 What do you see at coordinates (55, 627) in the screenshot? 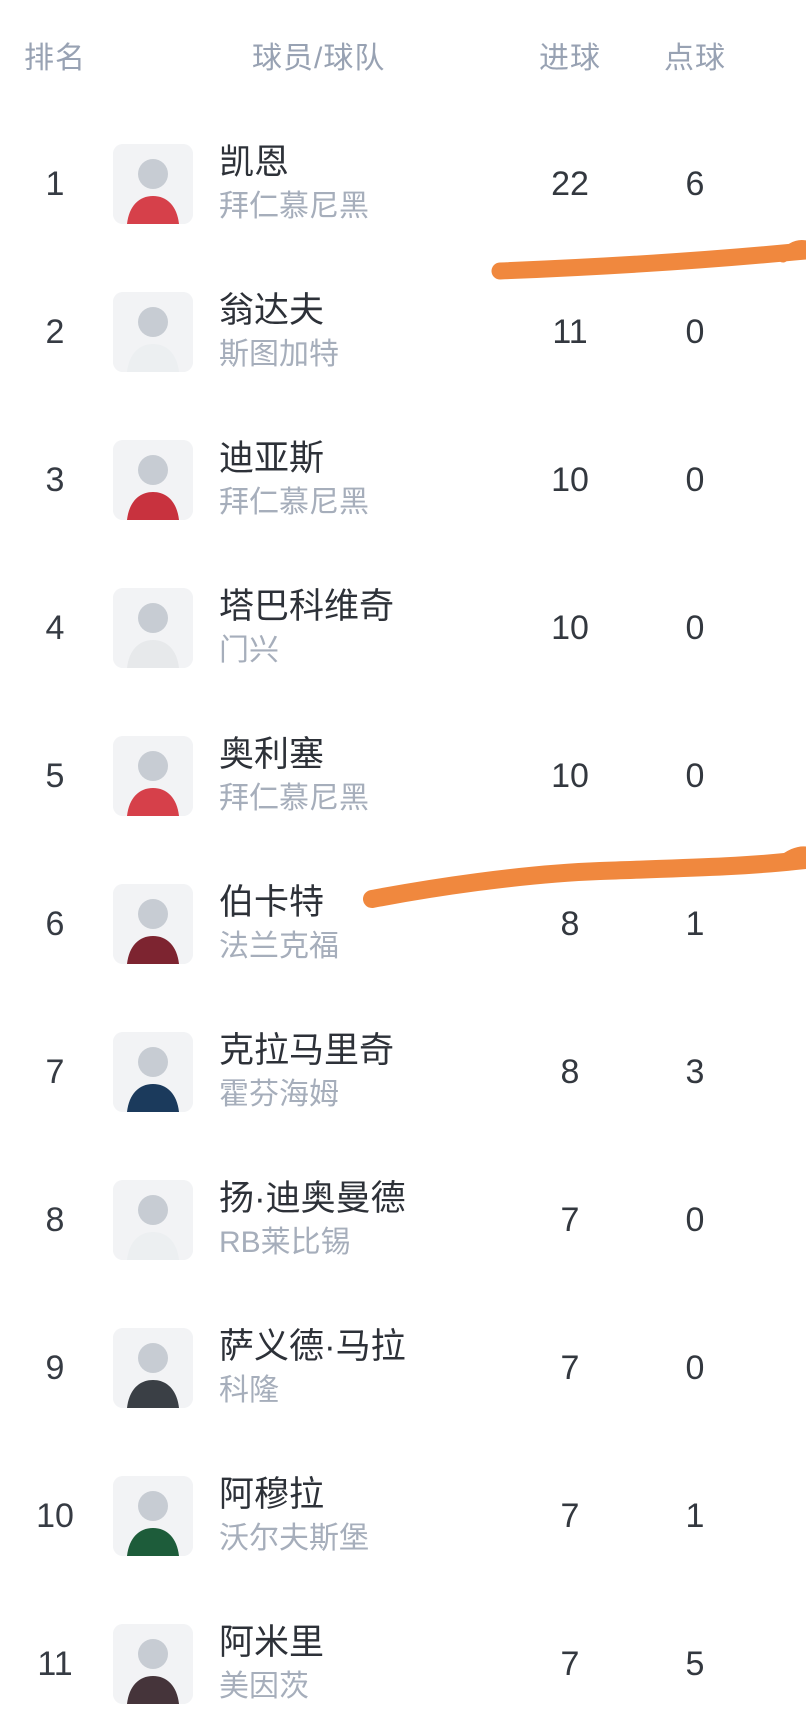
I see `rank-value: 4` at bounding box center [55, 627].